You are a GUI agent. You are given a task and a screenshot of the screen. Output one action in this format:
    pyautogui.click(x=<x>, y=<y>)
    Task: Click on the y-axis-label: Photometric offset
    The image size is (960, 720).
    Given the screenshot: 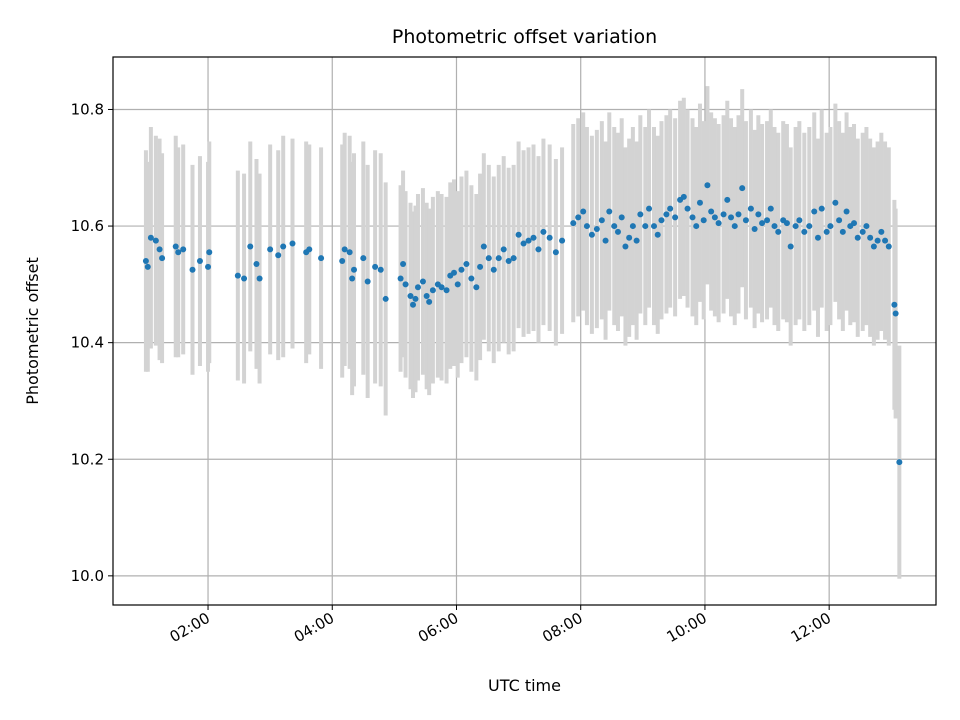 What is the action you would take?
    pyautogui.click(x=32, y=331)
    